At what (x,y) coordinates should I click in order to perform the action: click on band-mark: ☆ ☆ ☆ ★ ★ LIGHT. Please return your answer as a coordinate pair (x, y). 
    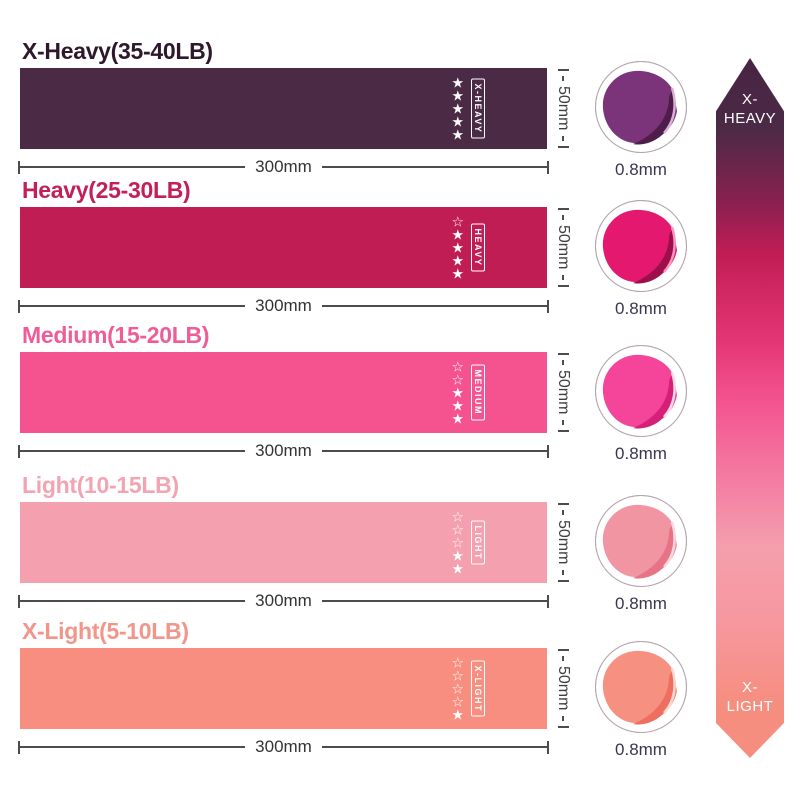
    Looking at the image, I should click on (468, 542).